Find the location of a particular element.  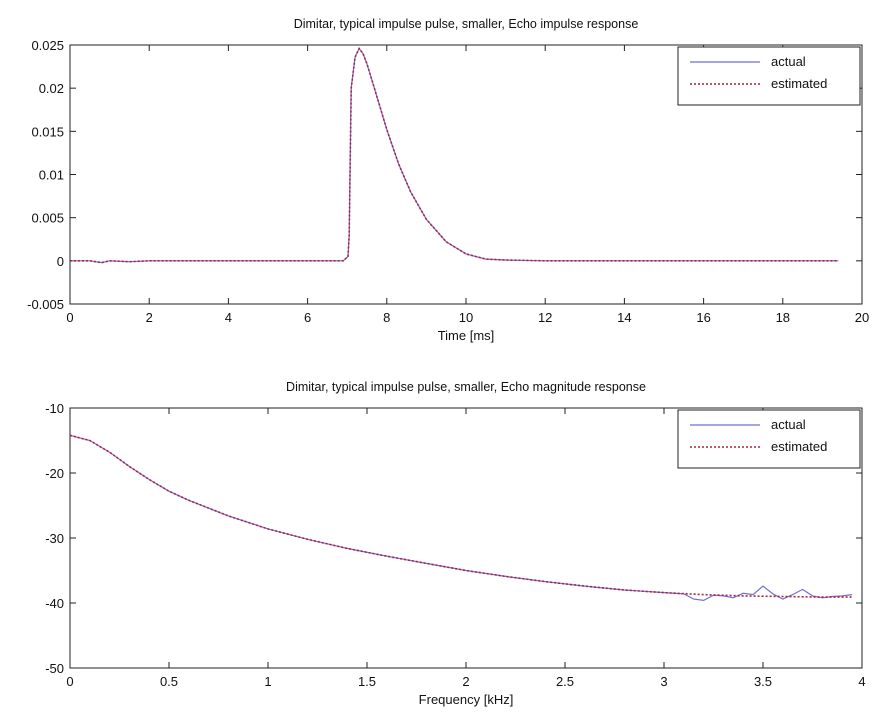

y-tick-label: -0.005 is located at coordinates (45, 304).